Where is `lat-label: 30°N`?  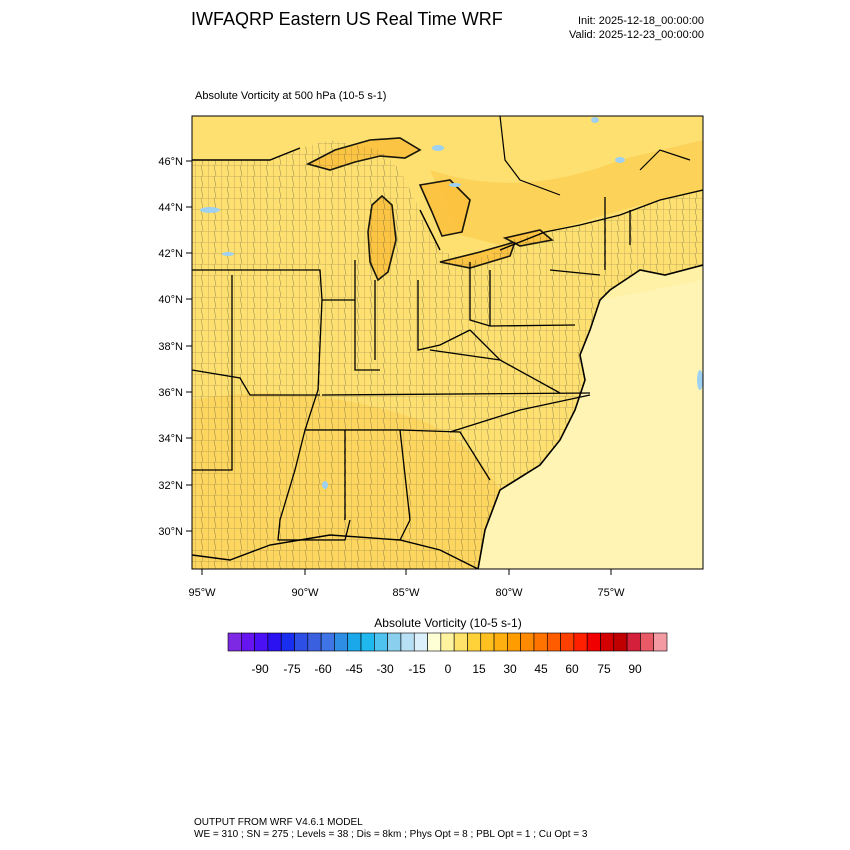 lat-label: 30°N is located at coordinates (170, 532).